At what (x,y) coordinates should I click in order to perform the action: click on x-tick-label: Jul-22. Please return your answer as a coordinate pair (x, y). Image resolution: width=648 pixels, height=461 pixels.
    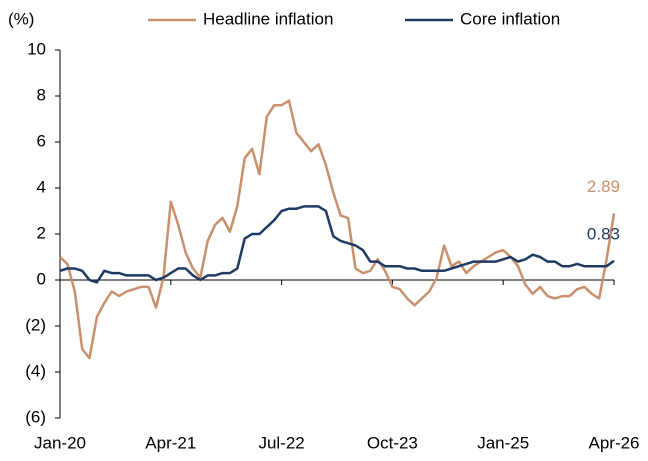
    Looking at the image, I should click on (281, 442).